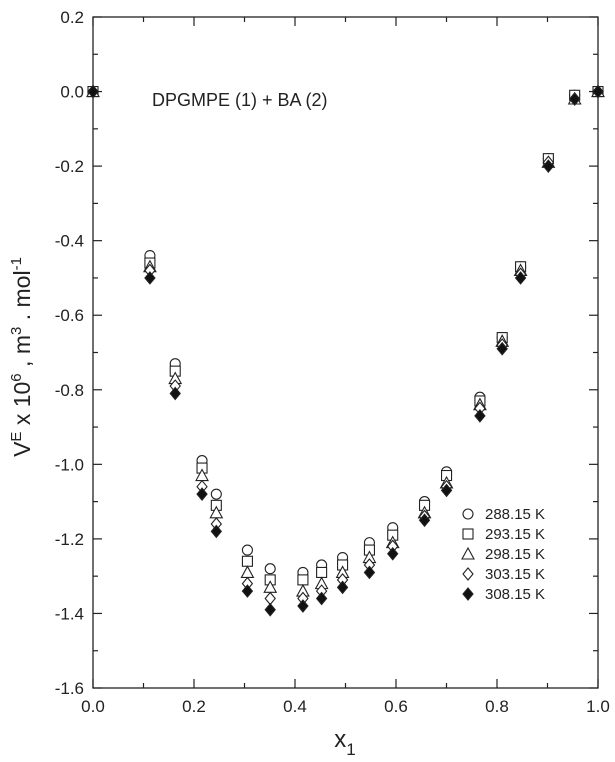 Image resolution: width=615 pixels, height=762 pixels. What do you see at coordinates (515, 554) in the screenshot?
I see `legend-label: 298.15 K` at bounding box center [515, 554].